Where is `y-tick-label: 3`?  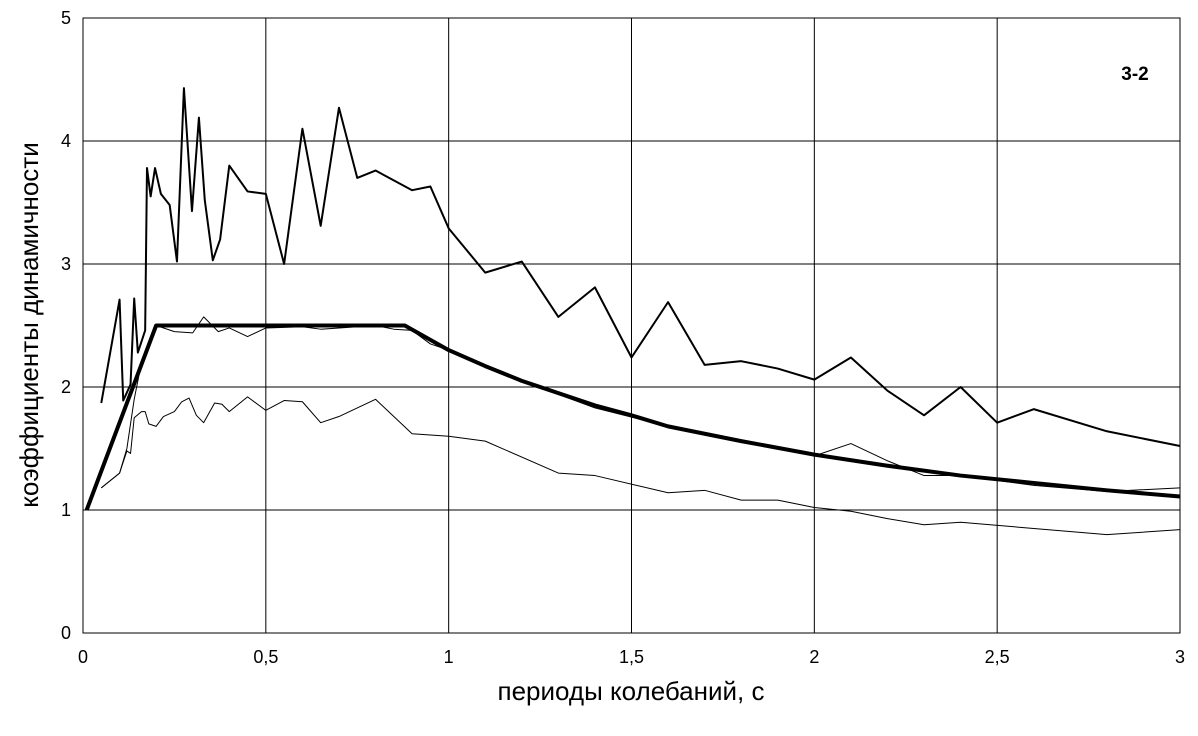 y-tick-label: 3 is located at coordinates (66, 264).